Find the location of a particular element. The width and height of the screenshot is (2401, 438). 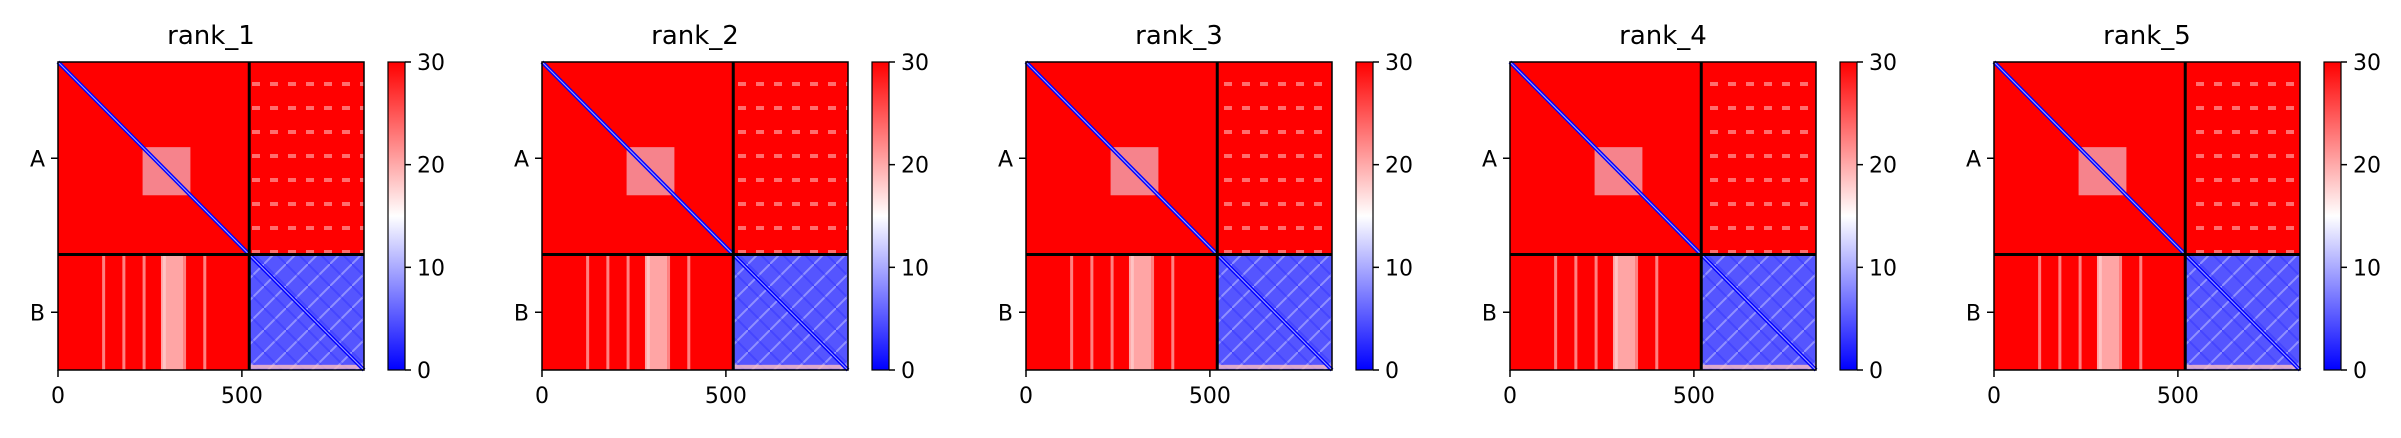

panel-title: rank_1 is located at coordinates (211, 36).